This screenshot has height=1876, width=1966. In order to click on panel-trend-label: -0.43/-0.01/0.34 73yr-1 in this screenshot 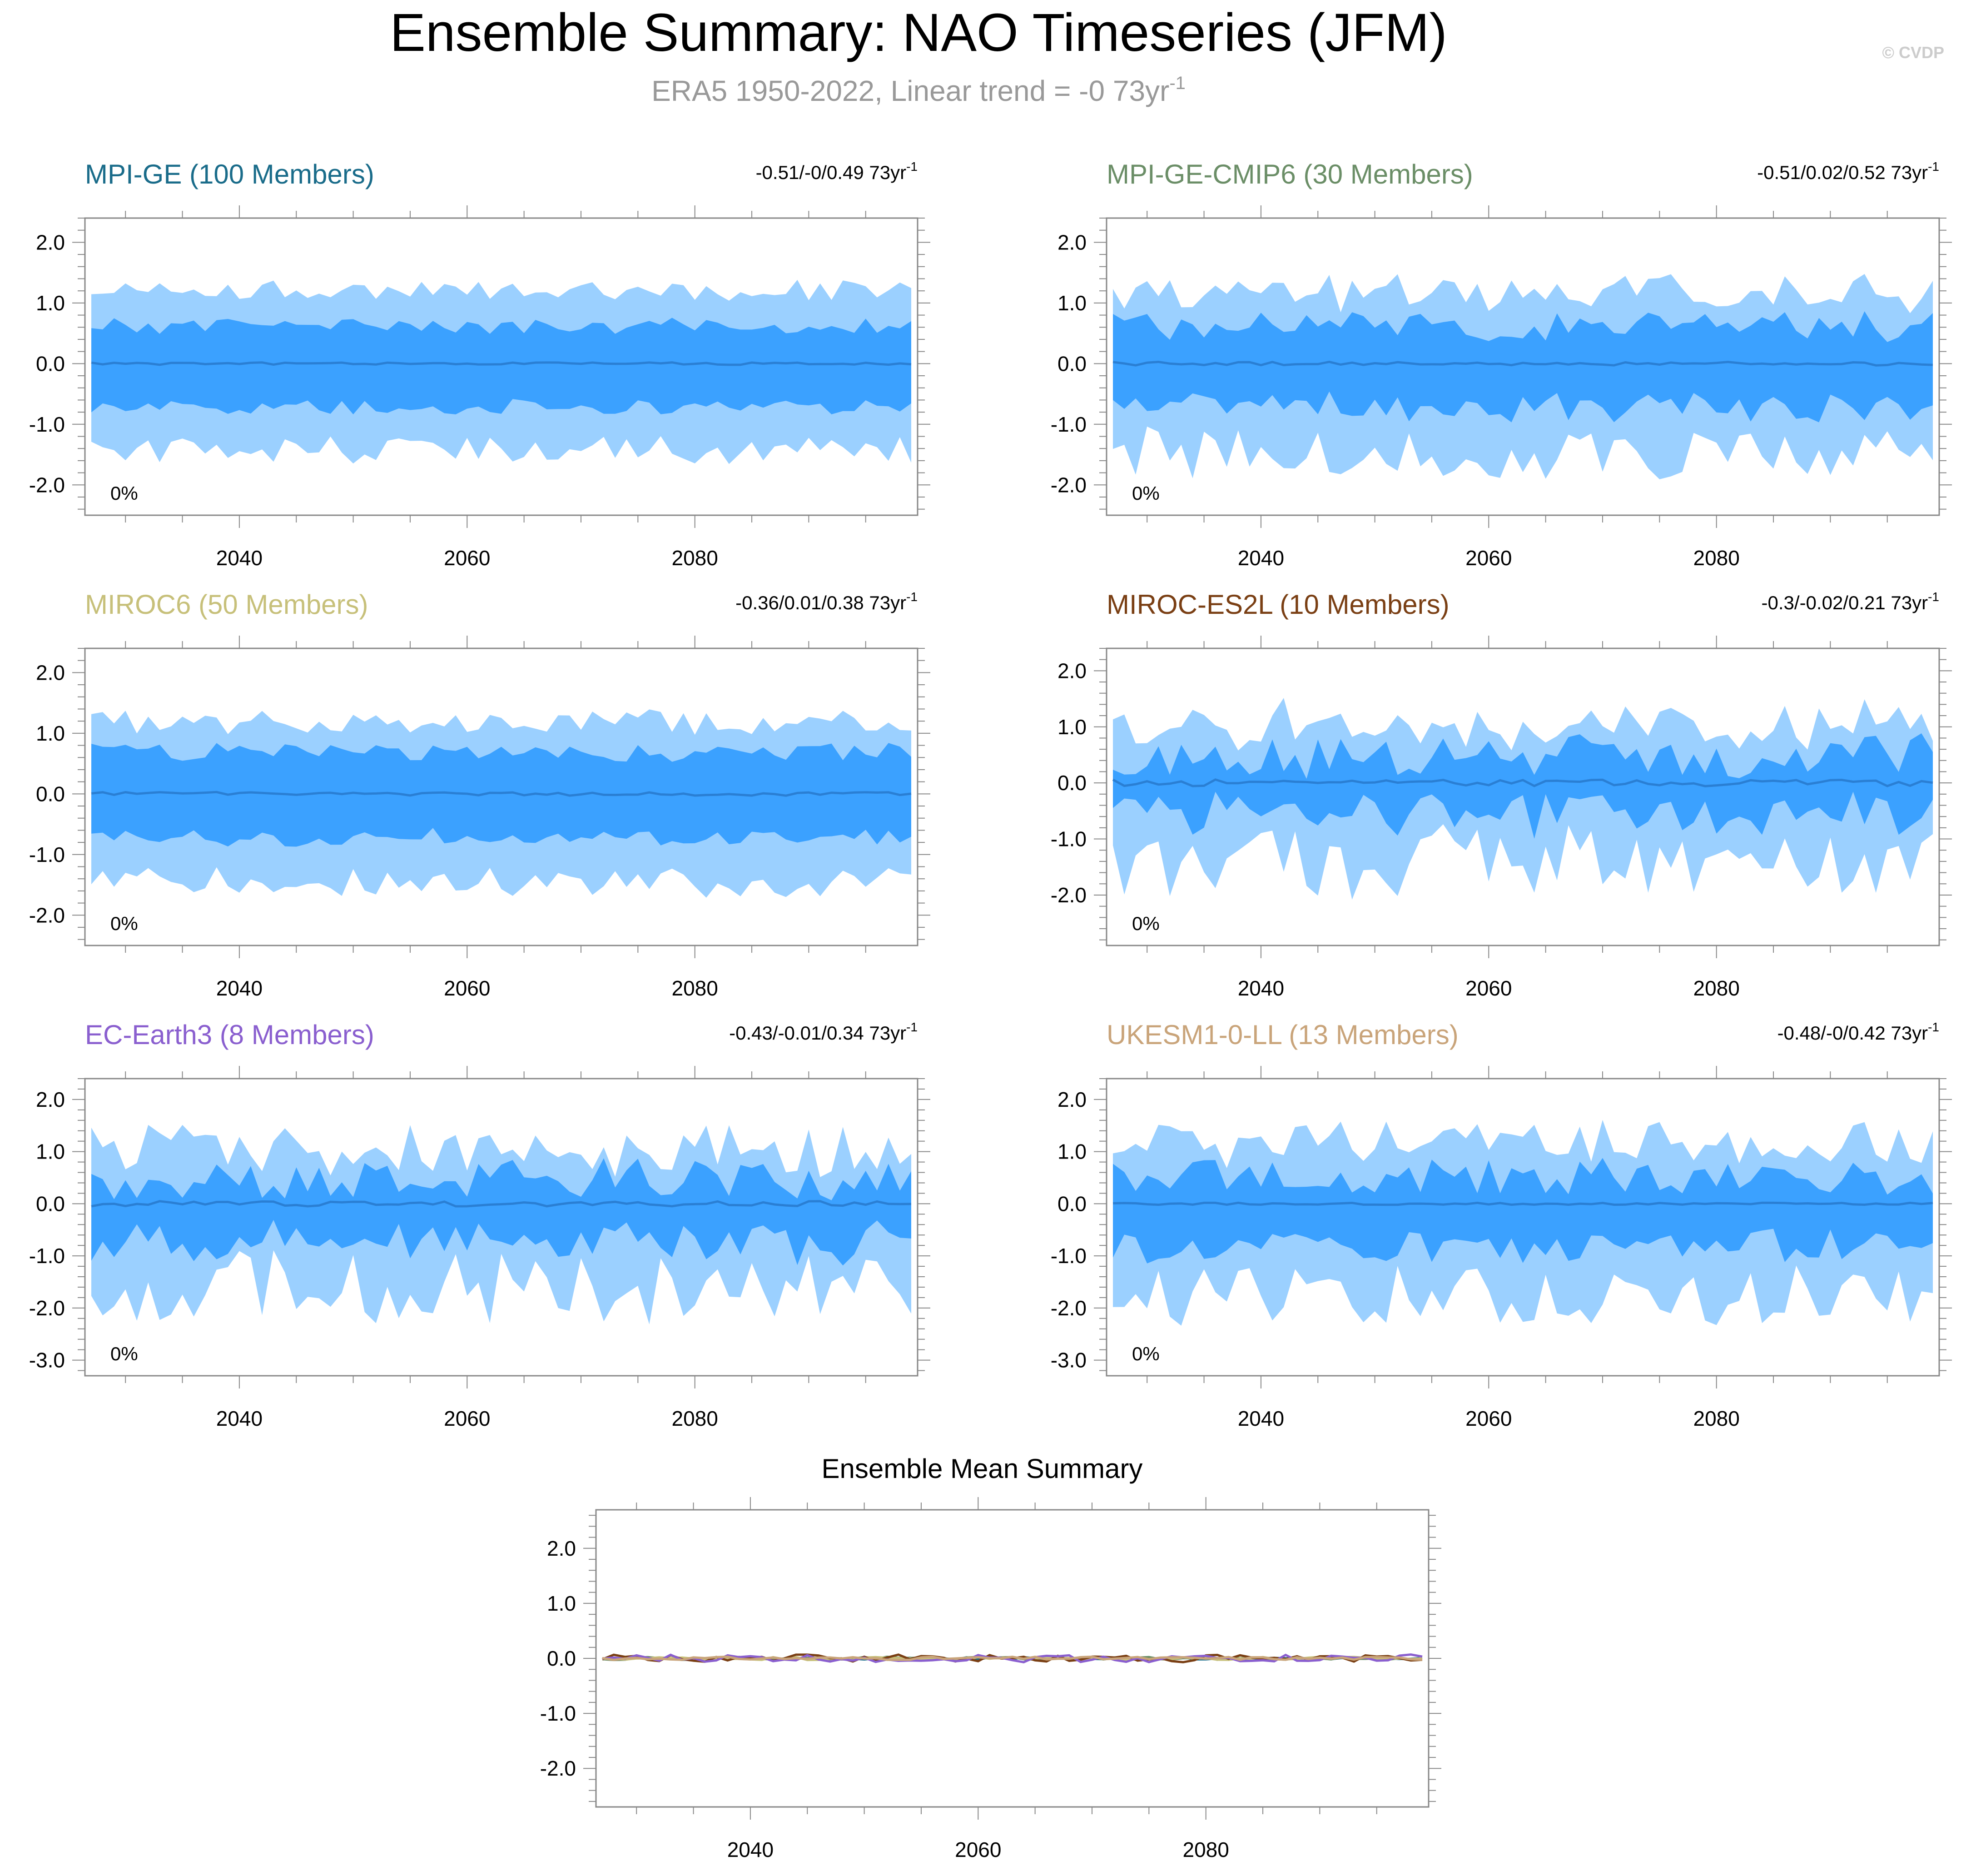, I will do `click(823, 1032)`.